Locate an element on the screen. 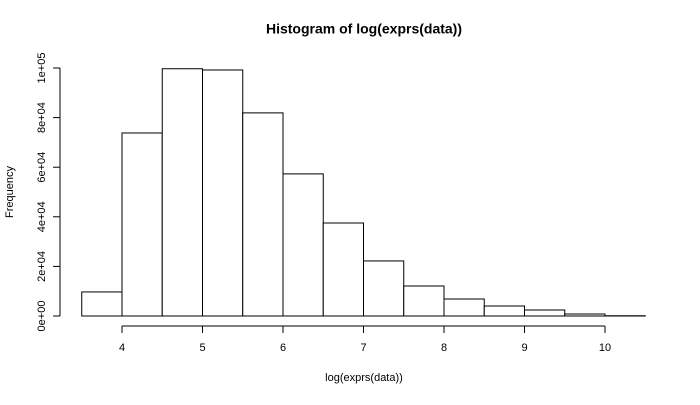 The height and width of the screenshot is (405, 700). x-tick-label: 4 is located at coordinates (122, 348).